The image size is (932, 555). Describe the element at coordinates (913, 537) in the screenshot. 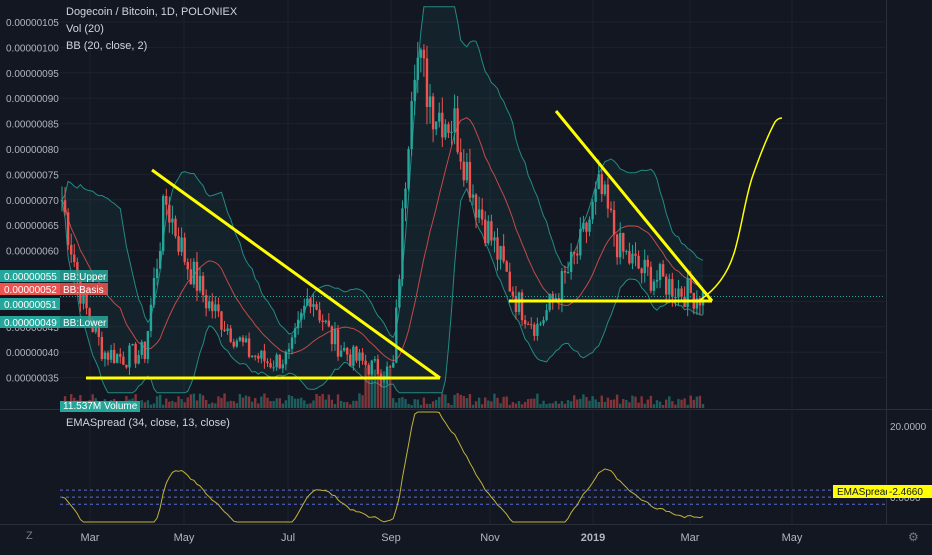

I see `settings-gear-icon: ⚙` at that location.